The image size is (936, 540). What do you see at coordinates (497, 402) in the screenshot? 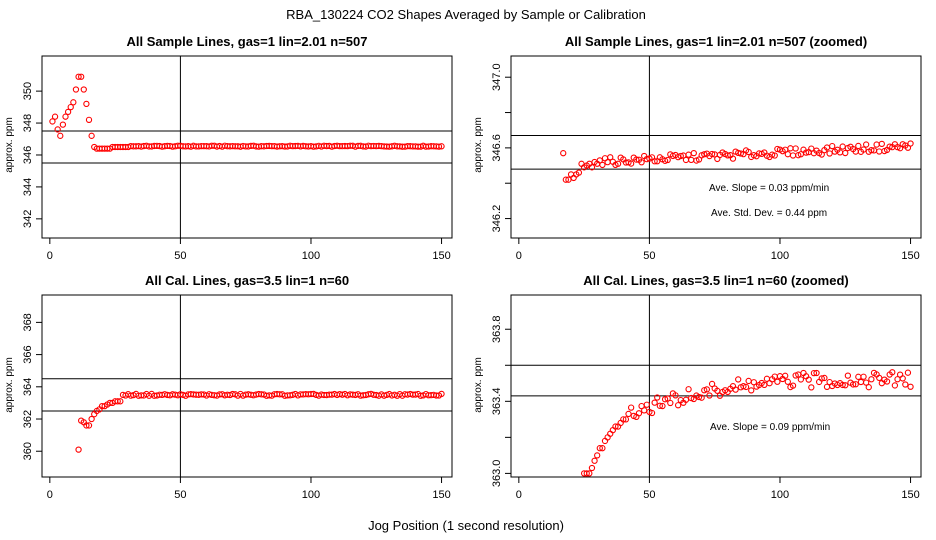
I see `y-tick-label: 363.4` at bounding box center [497, 402].